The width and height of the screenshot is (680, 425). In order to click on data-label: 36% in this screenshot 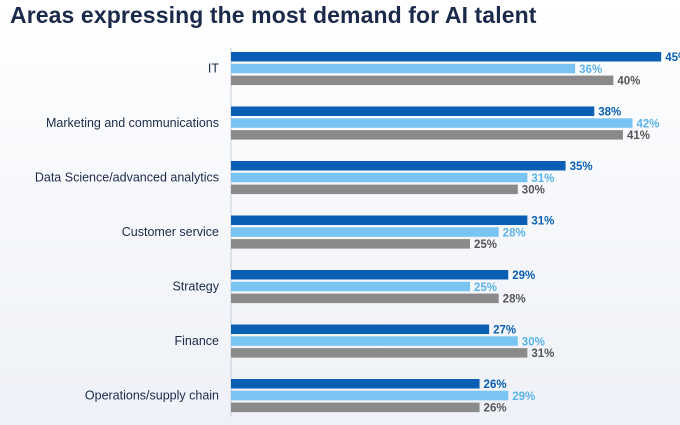, I will do `click(590, 70)`.